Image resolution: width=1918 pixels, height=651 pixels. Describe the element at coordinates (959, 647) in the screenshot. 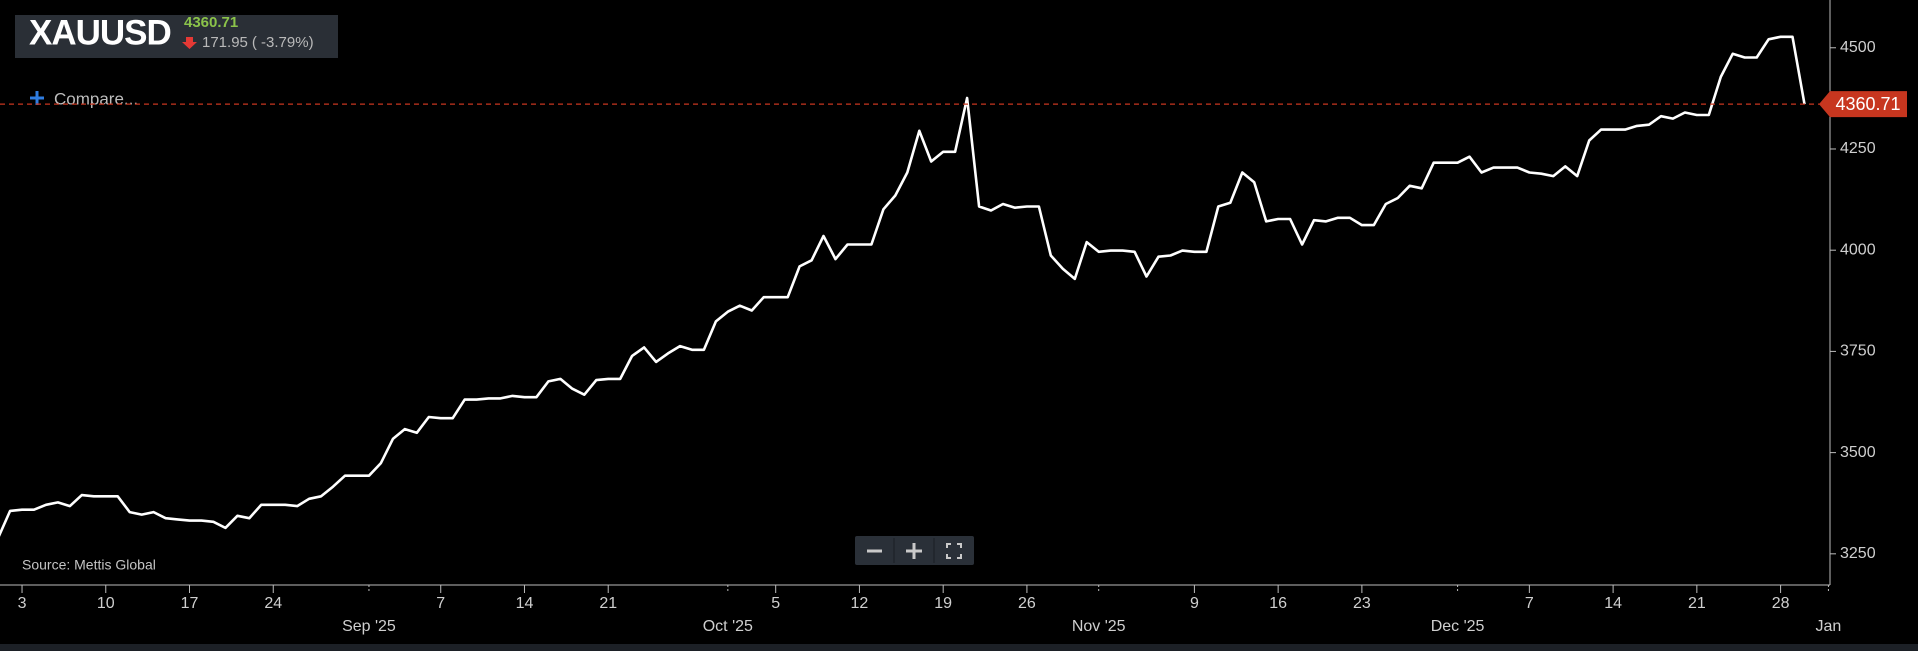

I see `bottom-strip` at that location.